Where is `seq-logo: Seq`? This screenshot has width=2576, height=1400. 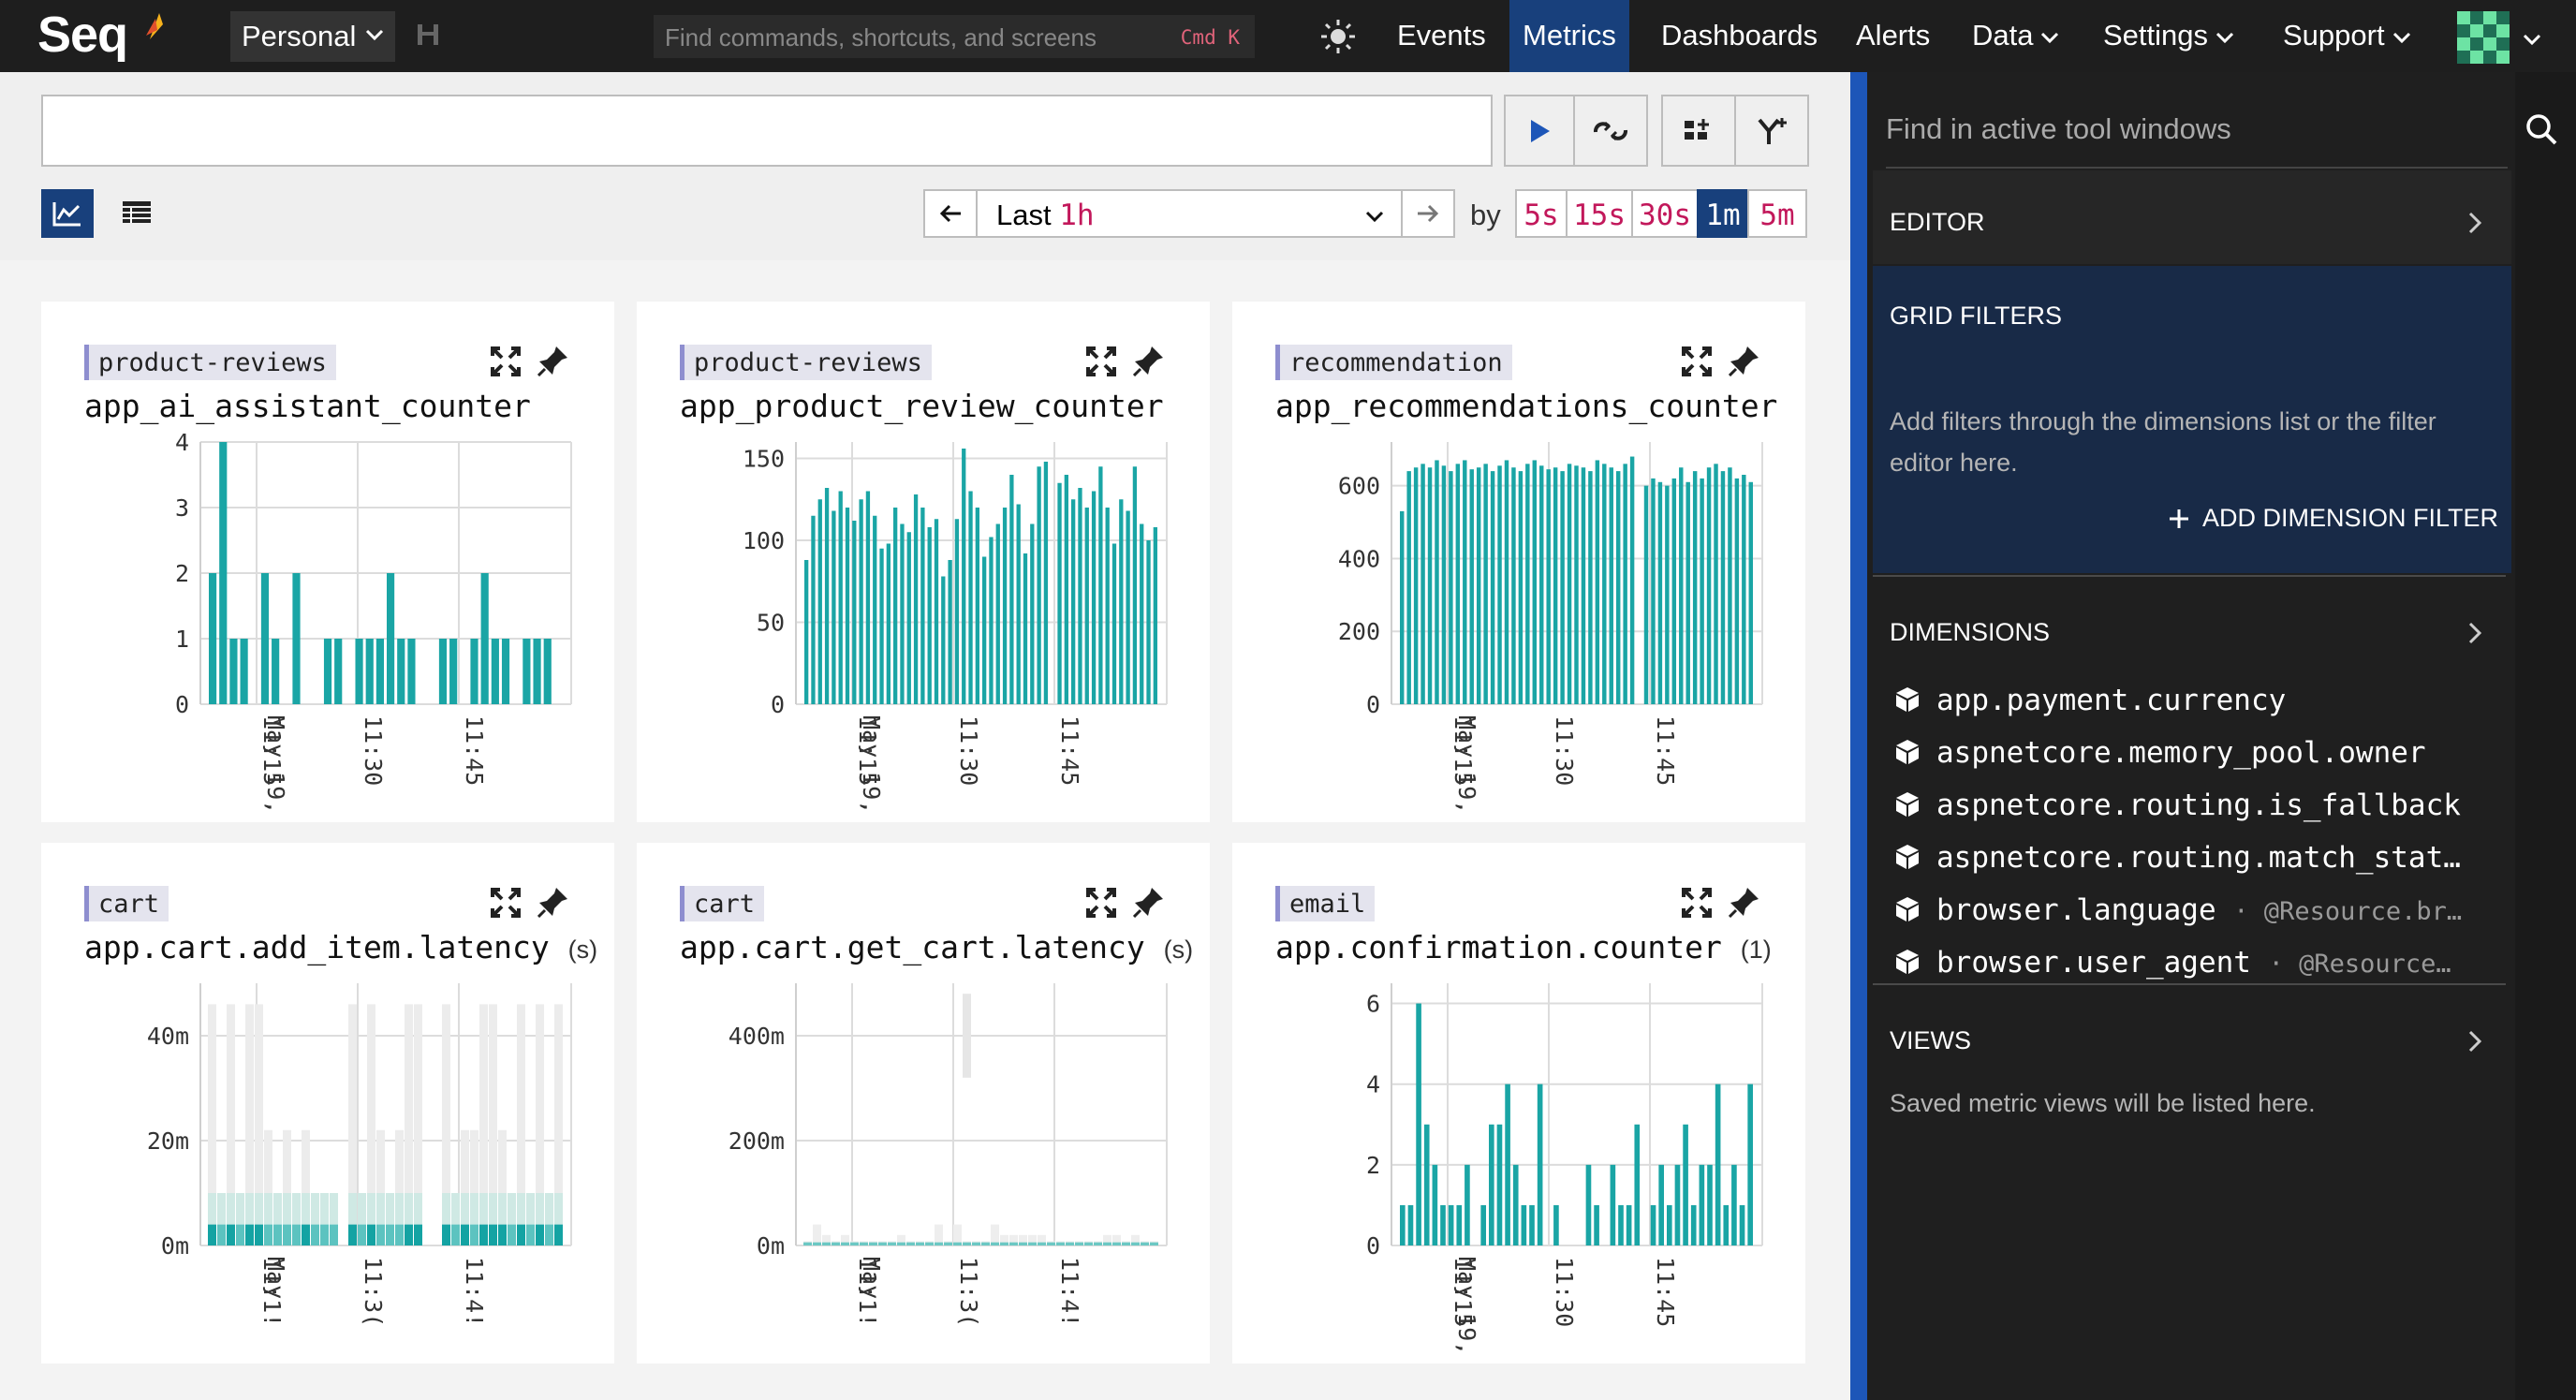
seq-logo: Seq is located at coordinates (82, 35).